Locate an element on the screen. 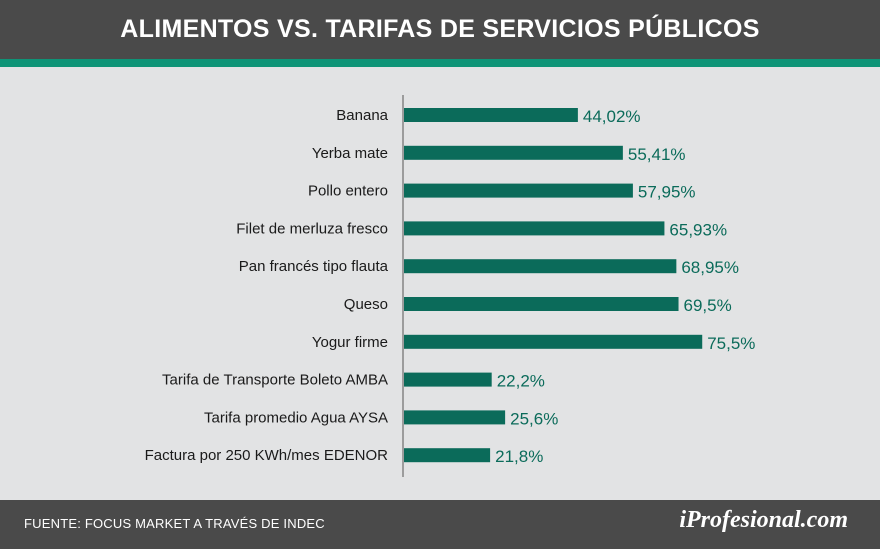 This screenshot has width=880, height=549. category-label: Yogur firme is located at coordinates (350, 342).